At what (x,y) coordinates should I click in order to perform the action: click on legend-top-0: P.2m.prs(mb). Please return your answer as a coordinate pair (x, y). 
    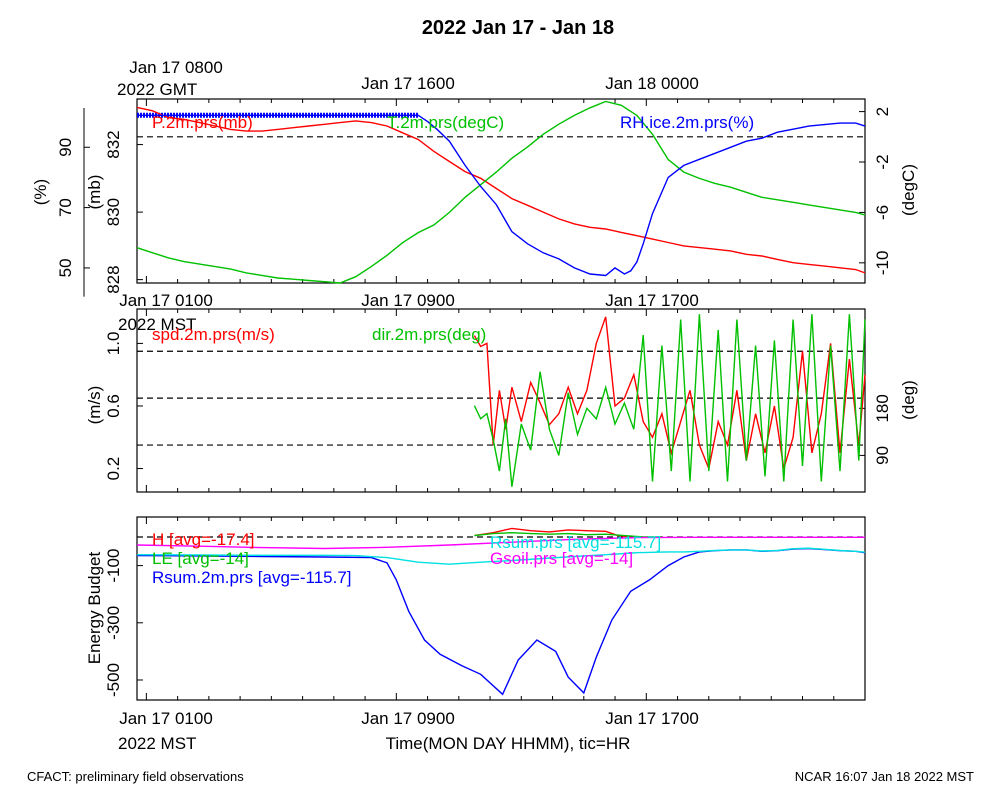
    Looking at the image, I should click on (202, 122).